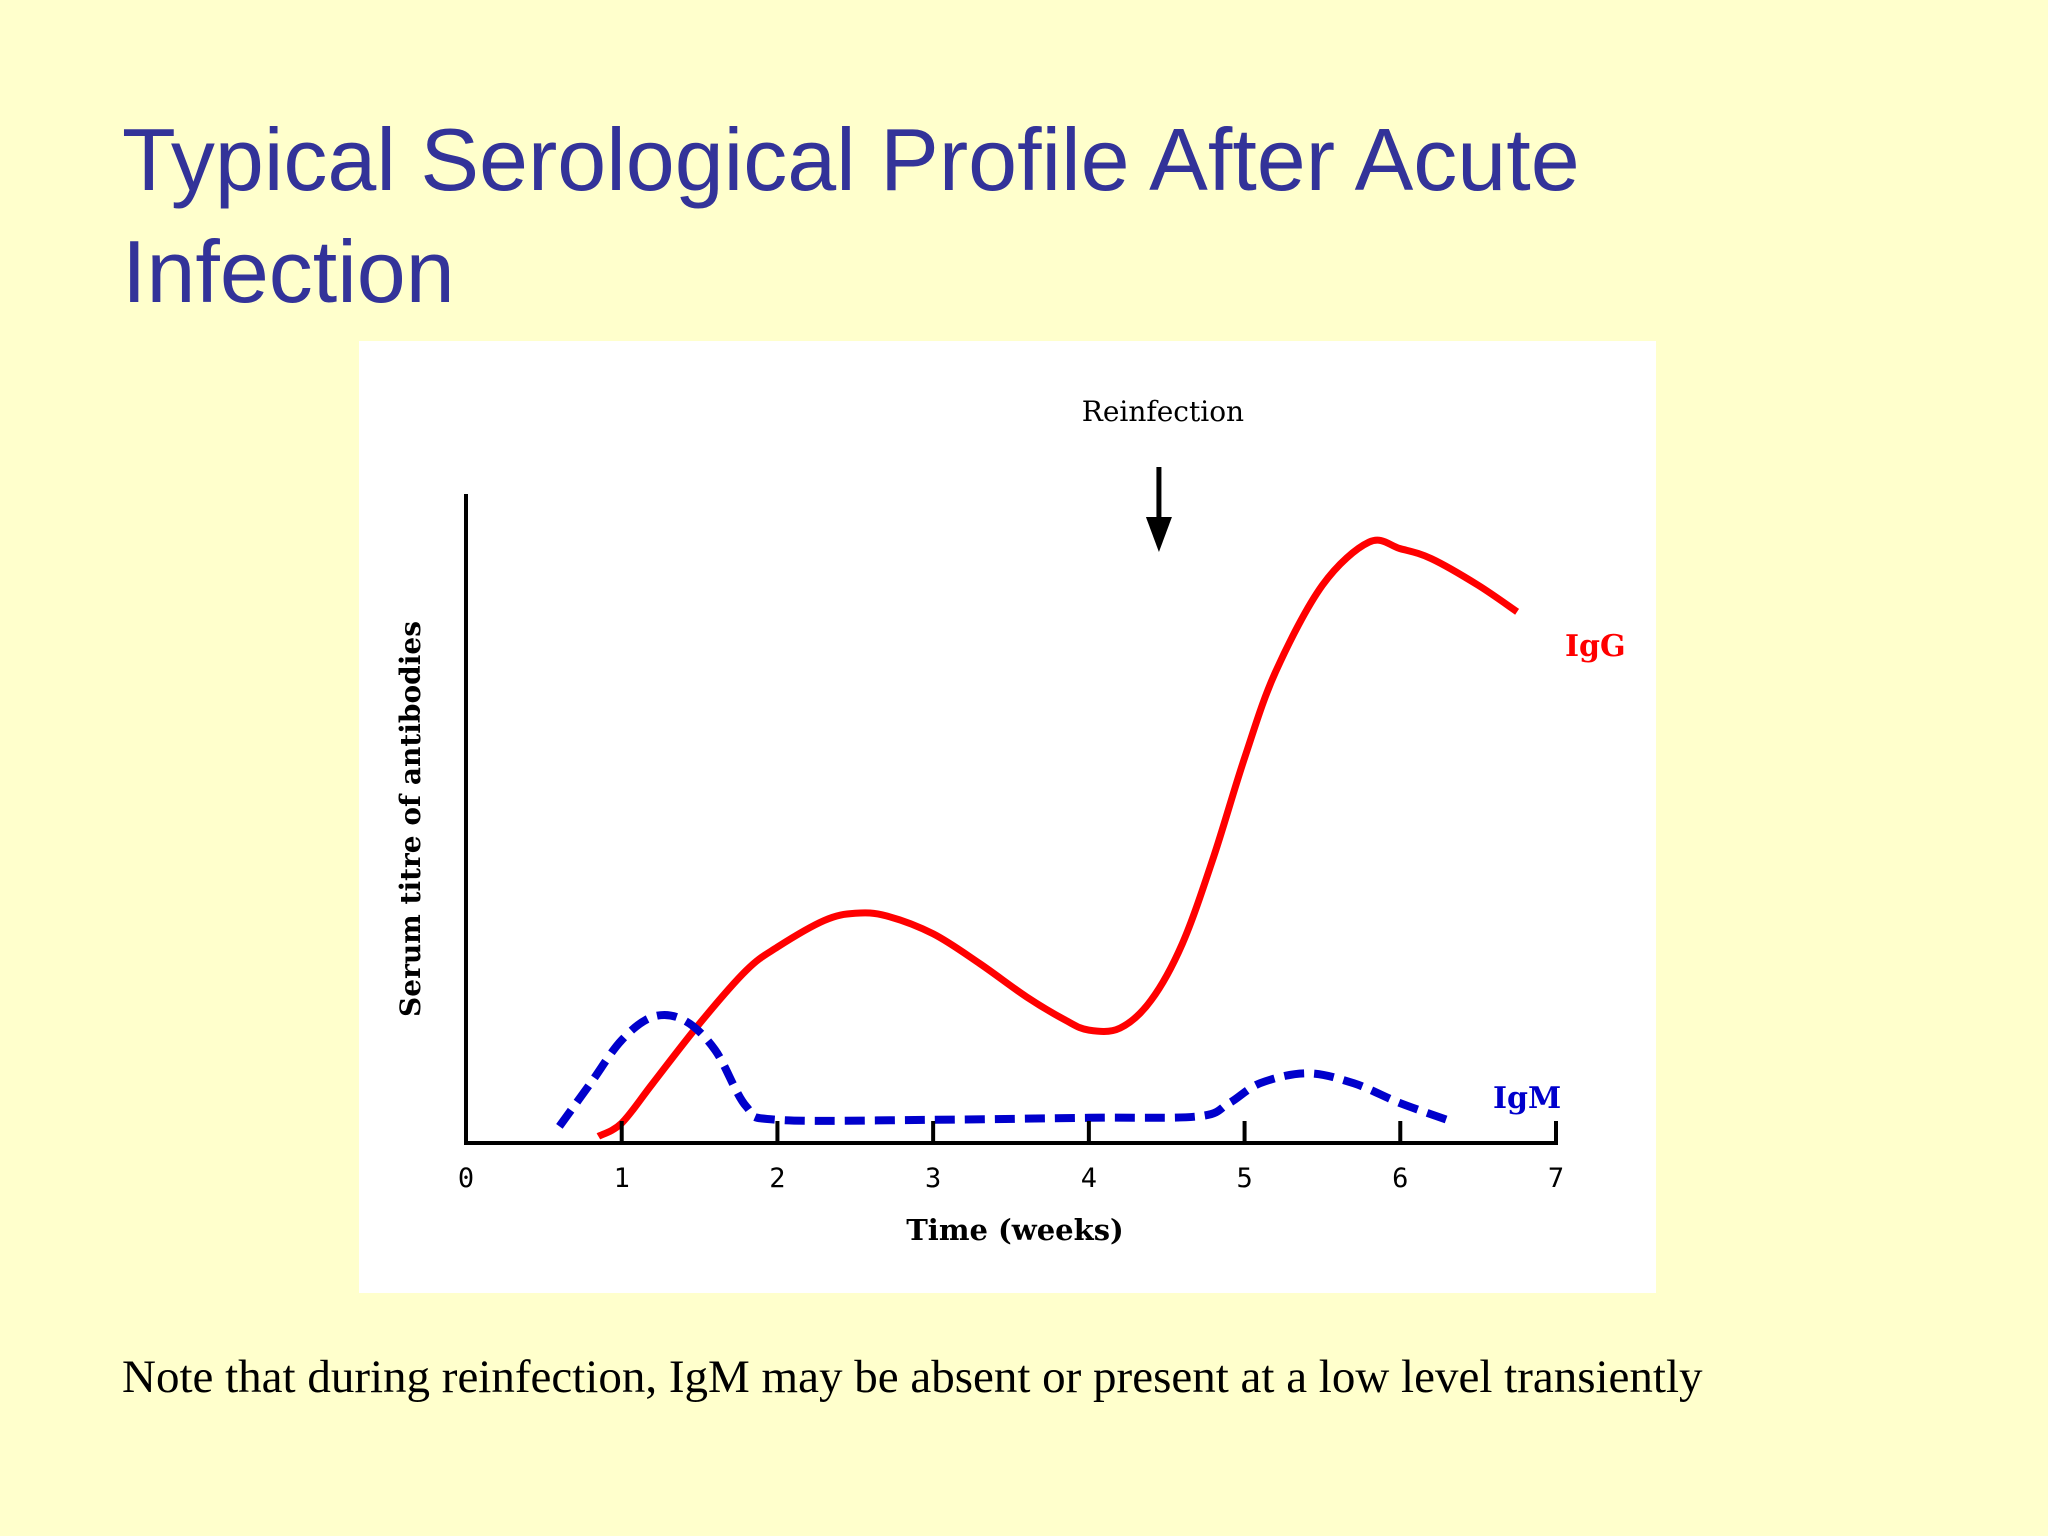 This screenshot has height=1536, width=2048. I want to click on x-tick-label: 5, so click(1244, 1178).